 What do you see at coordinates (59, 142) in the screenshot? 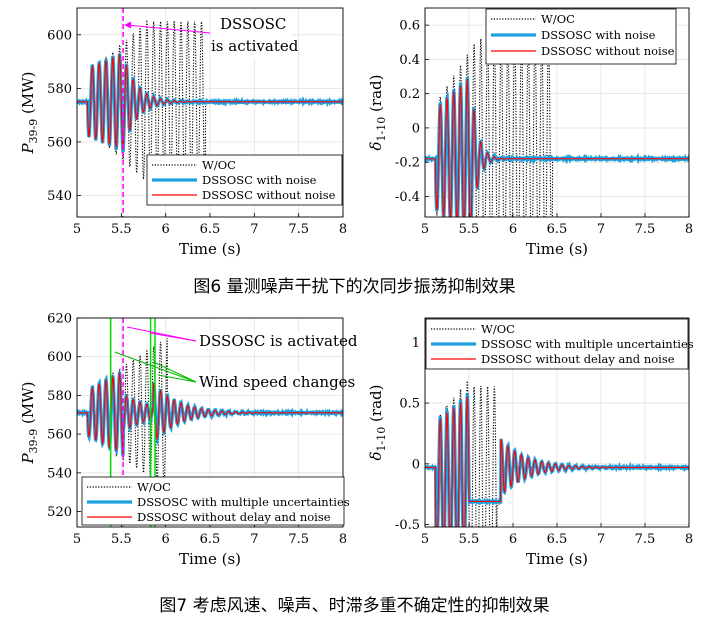
I see `y-tick-label: 560` at bounding box center [59, 142].